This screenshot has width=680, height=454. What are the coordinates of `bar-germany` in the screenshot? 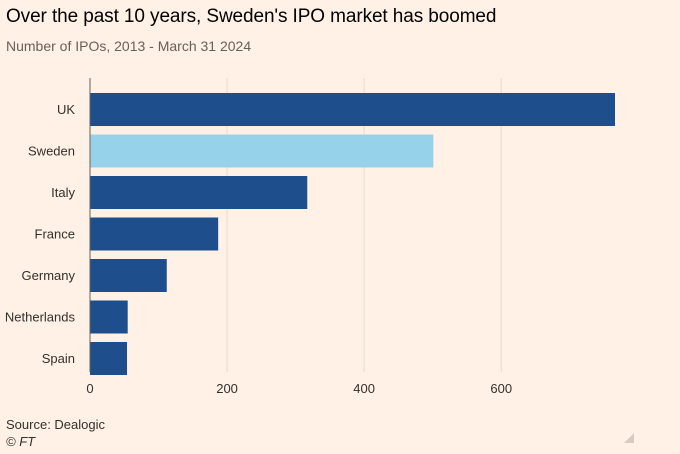 It's located at (128, 275).